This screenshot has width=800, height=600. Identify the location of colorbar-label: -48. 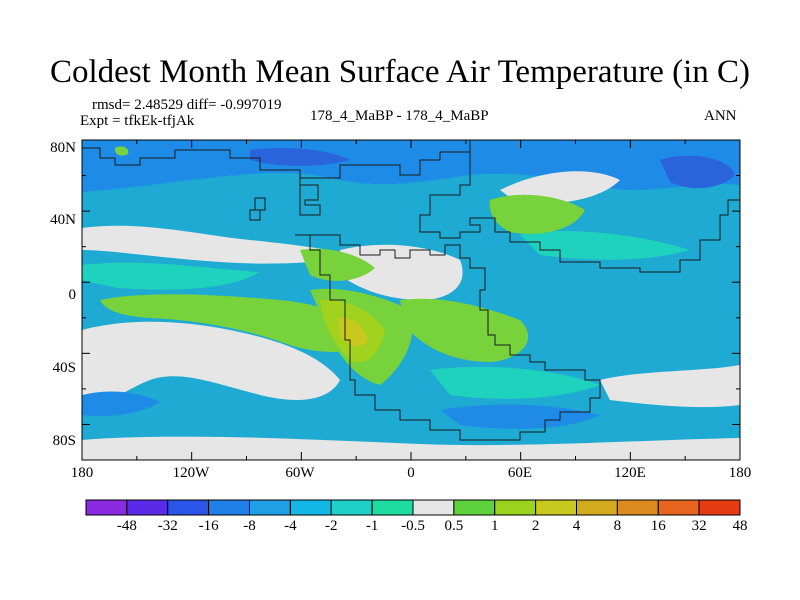
(126, 526).